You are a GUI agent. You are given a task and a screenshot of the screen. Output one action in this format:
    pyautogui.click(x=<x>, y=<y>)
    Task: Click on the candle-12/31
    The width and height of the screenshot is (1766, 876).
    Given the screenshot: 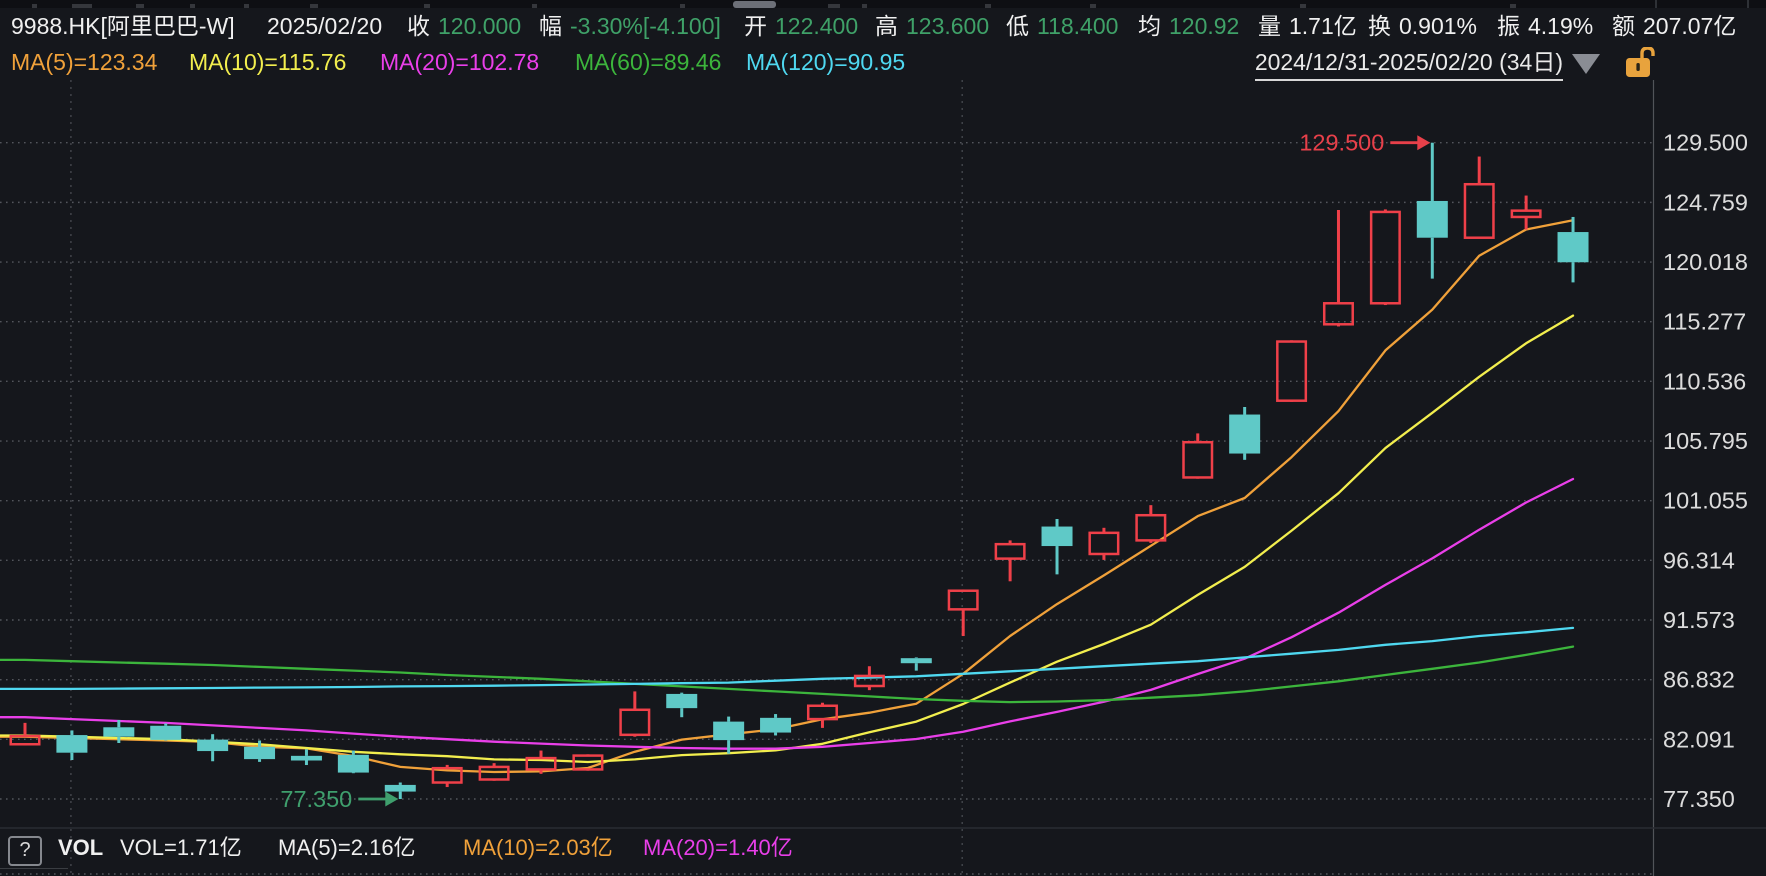 What is the action you would take?
    pyautogui.click(x=25, y=734)
    